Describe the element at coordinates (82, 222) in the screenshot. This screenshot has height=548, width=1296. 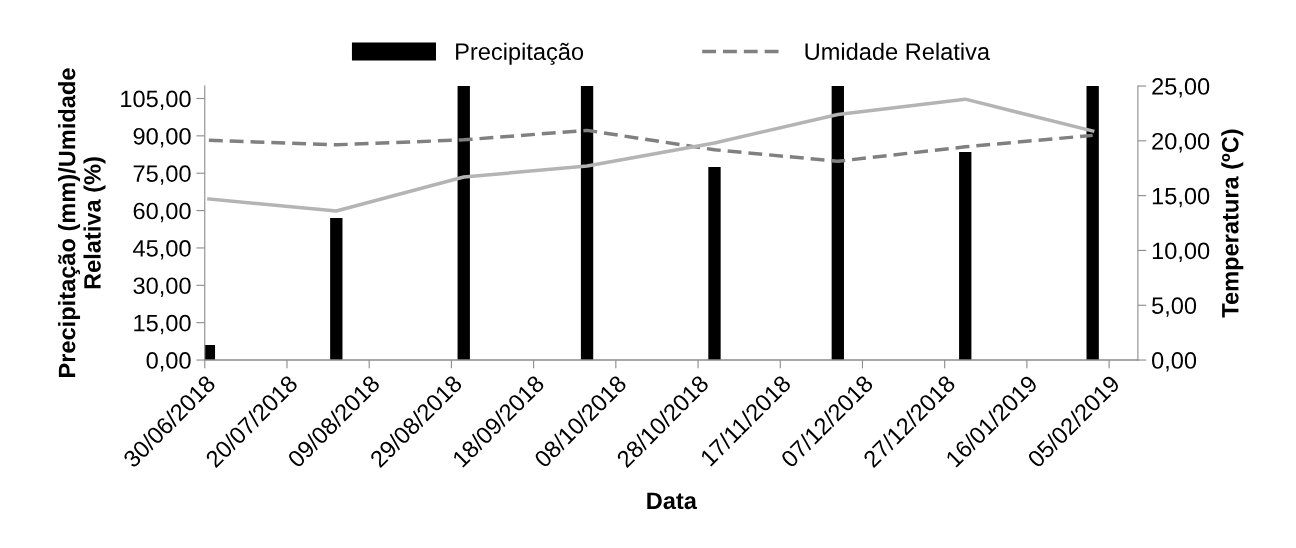
I see `y-axis-title: Precipitação (mm)/Umidade Relativa (%)` at that location.